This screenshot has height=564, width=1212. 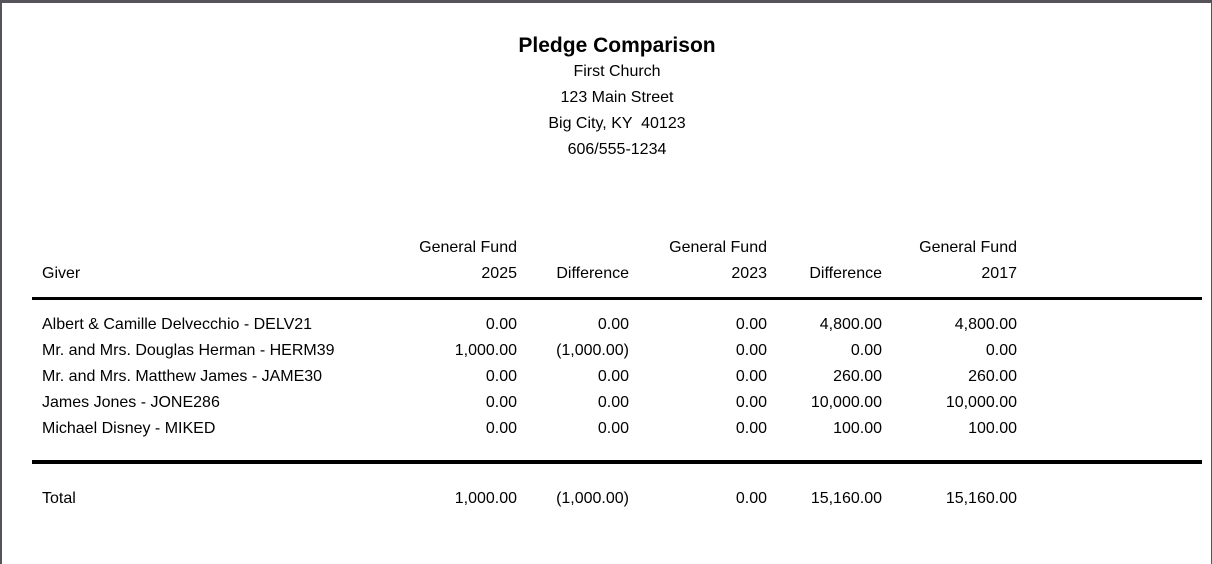 What do you see at coordinates (188, 350) in the screenshot?
I see `giver-name: Mr. and Mrs. Douglas Herman - HERM39` at bounding box center [188, 350].